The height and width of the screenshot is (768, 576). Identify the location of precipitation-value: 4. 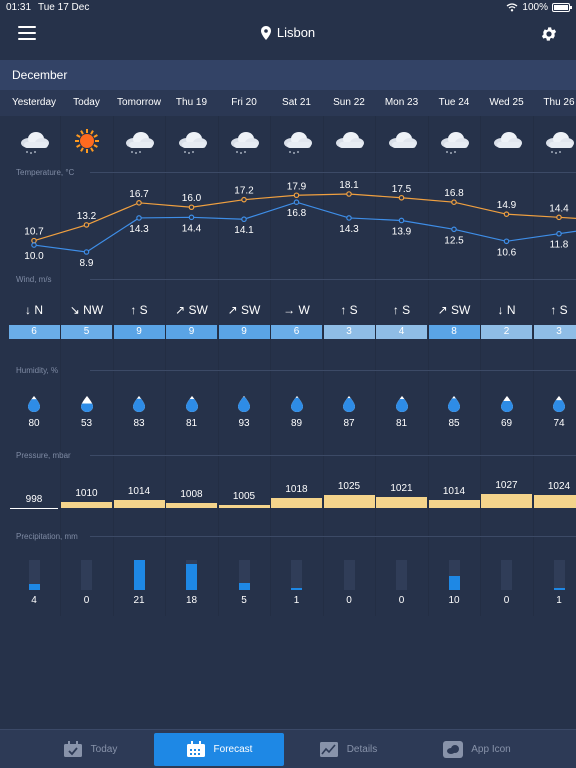
(34, 600).